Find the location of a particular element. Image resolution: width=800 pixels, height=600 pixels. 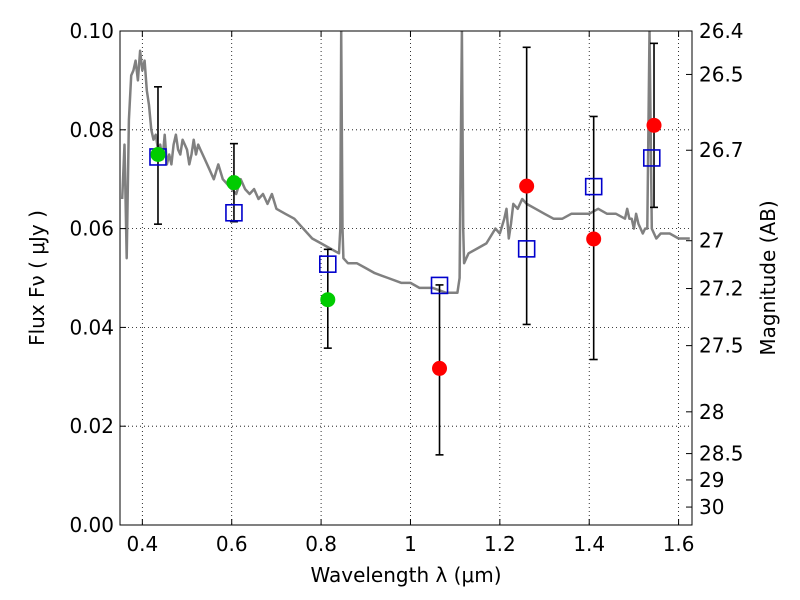

magnitude-axis: 26.4 26.5 26.7 27 27.2 27.5 28 28.529 30 is located at coordinates (715, 269).